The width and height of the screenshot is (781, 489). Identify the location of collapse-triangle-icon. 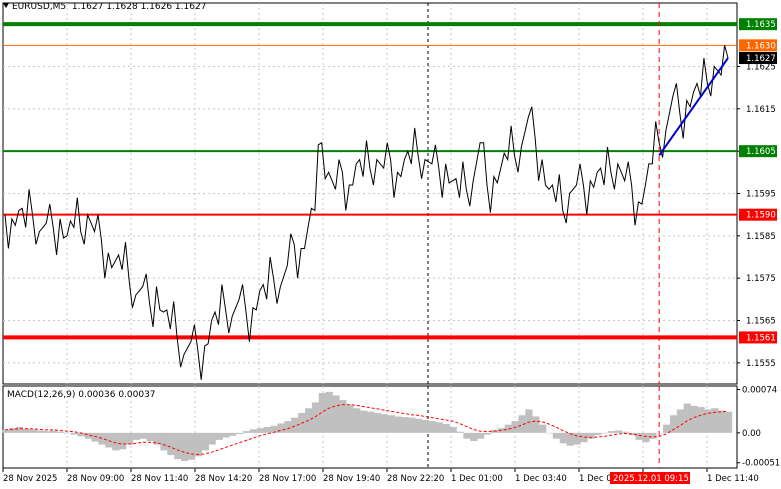
(6, 5).